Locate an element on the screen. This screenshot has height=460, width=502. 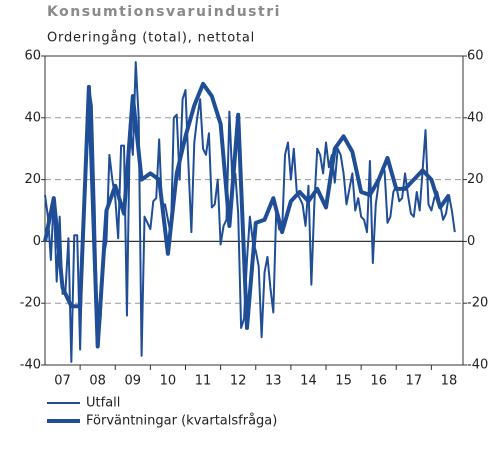
x-tick-label: 16 is located at coordinates (378, 381).